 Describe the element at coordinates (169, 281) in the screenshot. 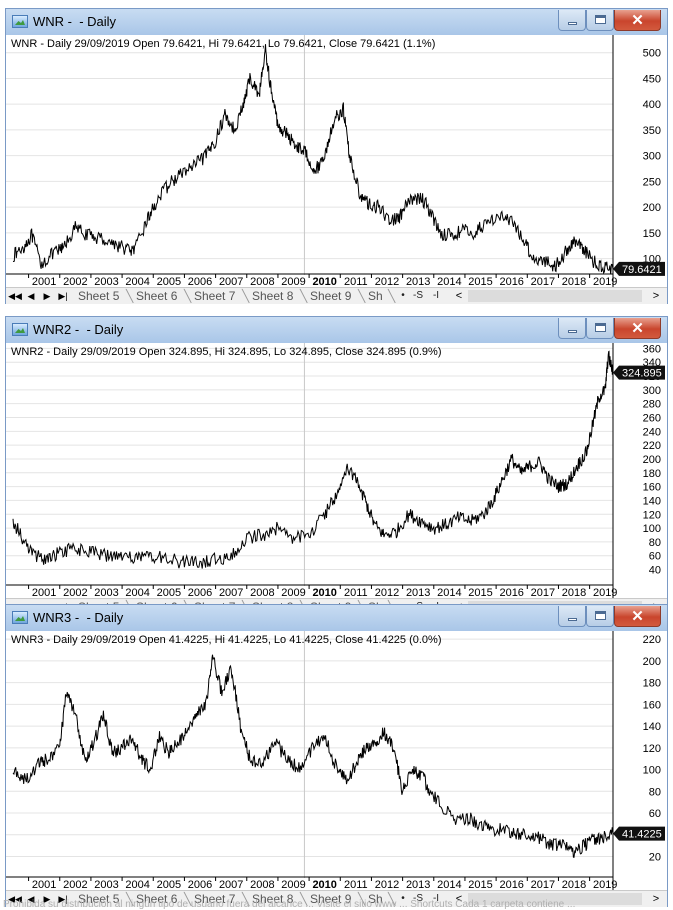

I see `x-tick-label: 2005` at that location.